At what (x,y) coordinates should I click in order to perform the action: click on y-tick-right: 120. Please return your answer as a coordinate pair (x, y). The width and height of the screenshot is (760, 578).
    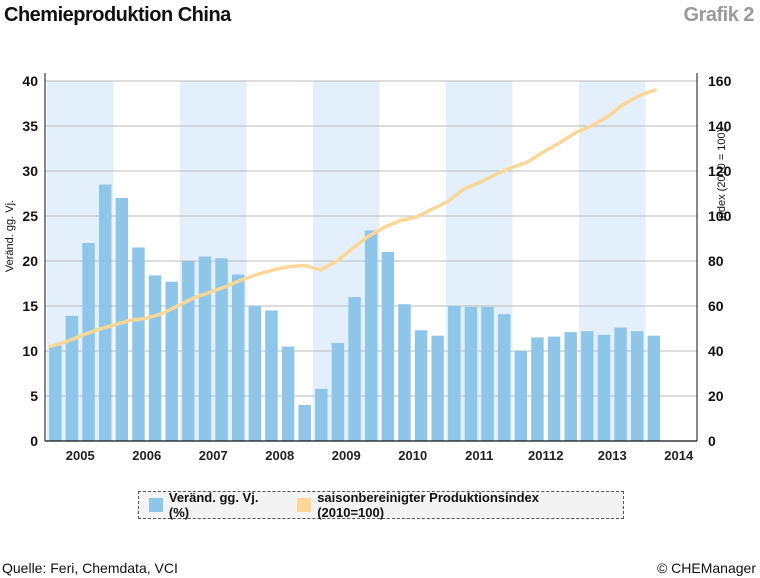
    Looking at the image, I should click on (720, 171).